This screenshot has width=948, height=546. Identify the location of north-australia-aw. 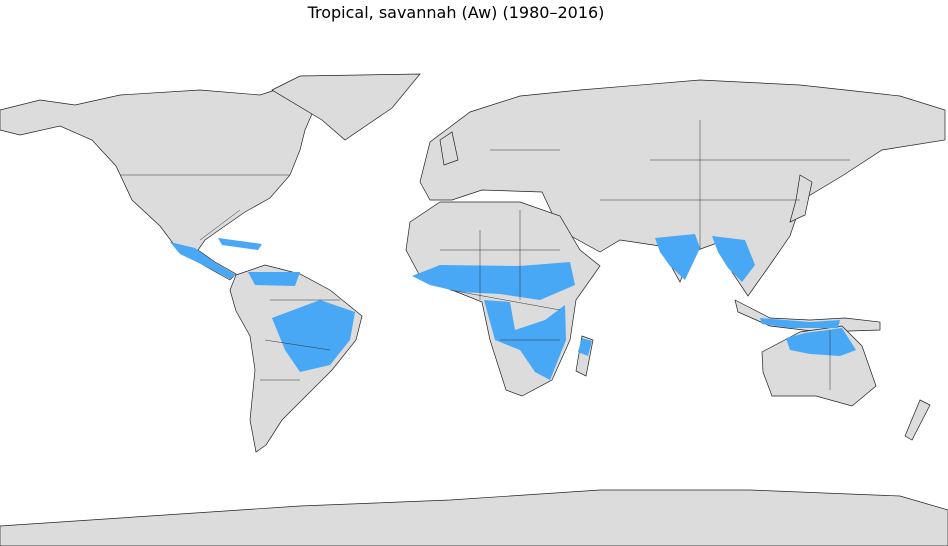
(821, 342).